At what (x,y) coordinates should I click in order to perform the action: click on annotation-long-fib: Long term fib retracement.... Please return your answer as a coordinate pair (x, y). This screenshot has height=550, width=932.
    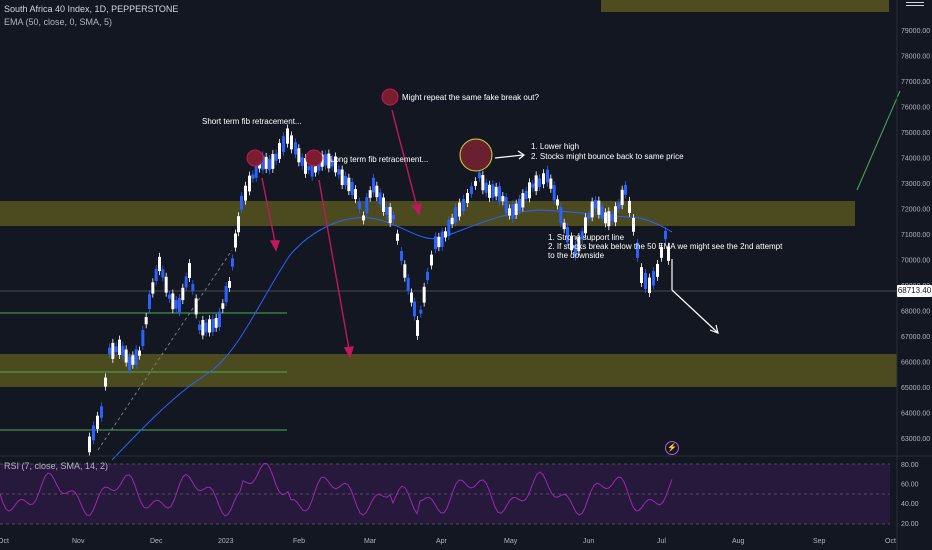
    Looking at the image, I should click on (379, 159).